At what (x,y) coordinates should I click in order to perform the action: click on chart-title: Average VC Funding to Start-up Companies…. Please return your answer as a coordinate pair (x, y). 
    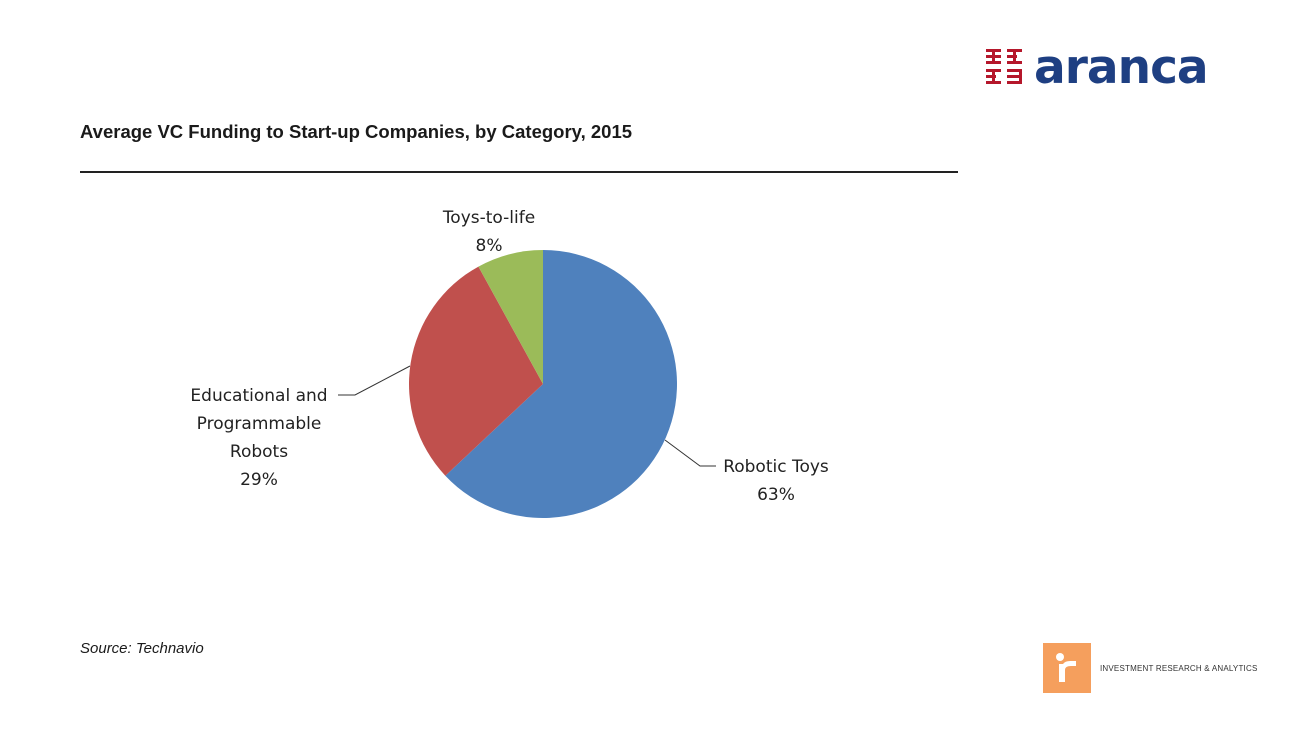
    Looking at the image, I should click on (356, 131).